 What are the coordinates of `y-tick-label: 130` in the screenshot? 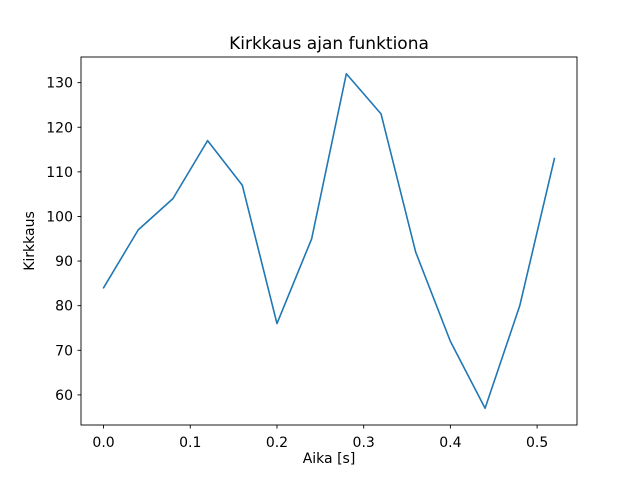 It's located at (59, 84).